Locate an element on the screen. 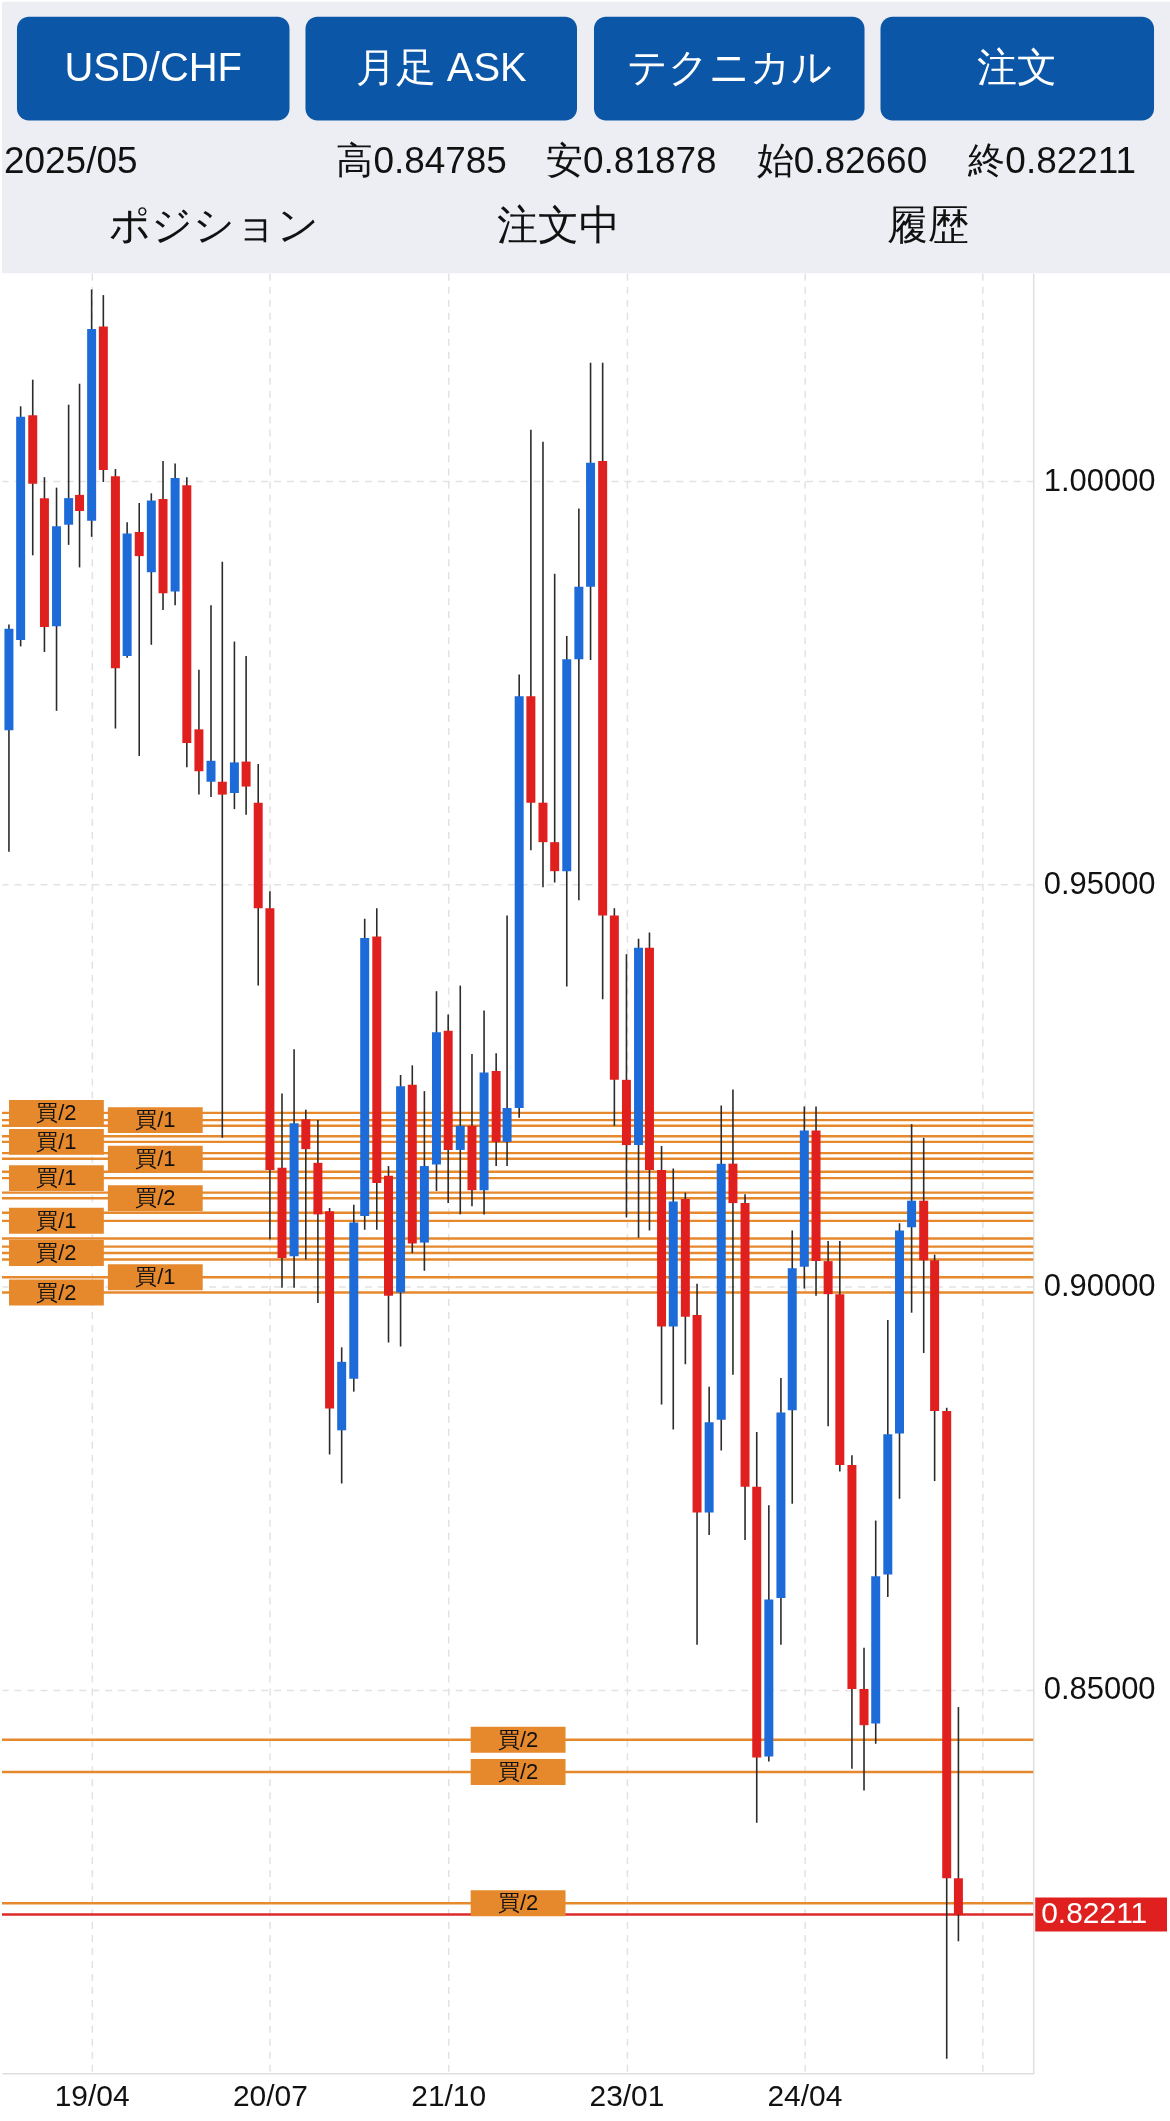 This screenshot has height=2121, width=1170. y-tick-label: 0.90000 is located at coordinates (1099, 1286).